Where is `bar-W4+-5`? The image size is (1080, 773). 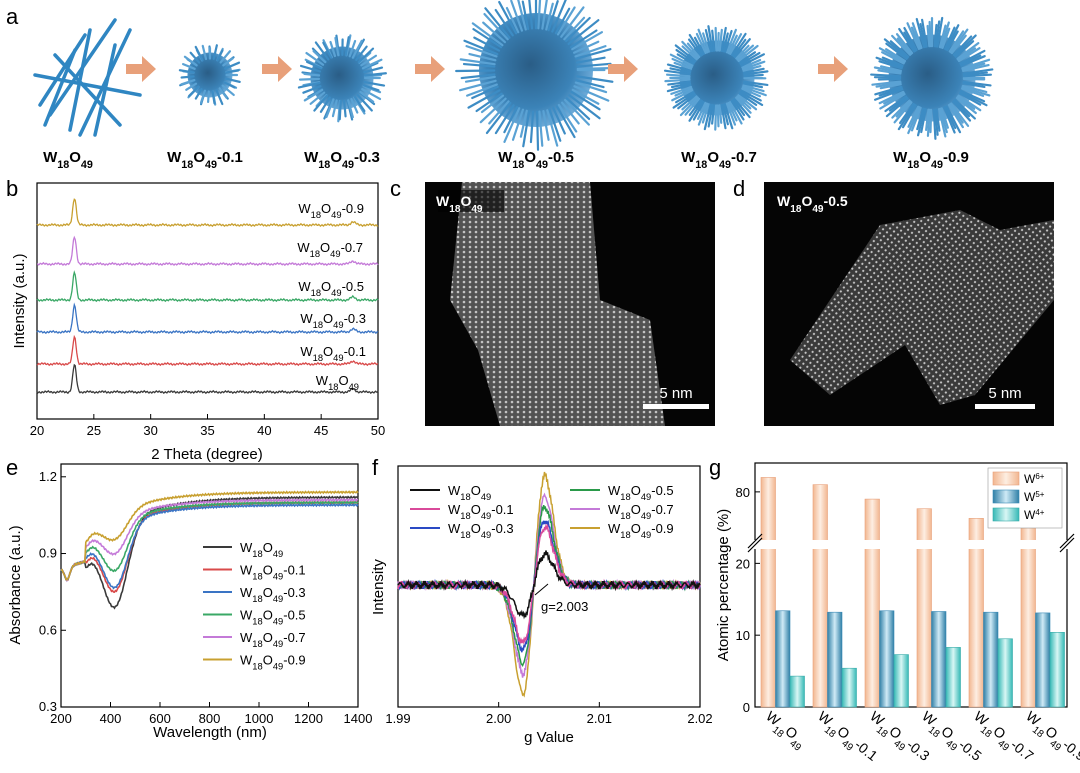
bar-W4+-5 is located at coordinates (1005, 673).